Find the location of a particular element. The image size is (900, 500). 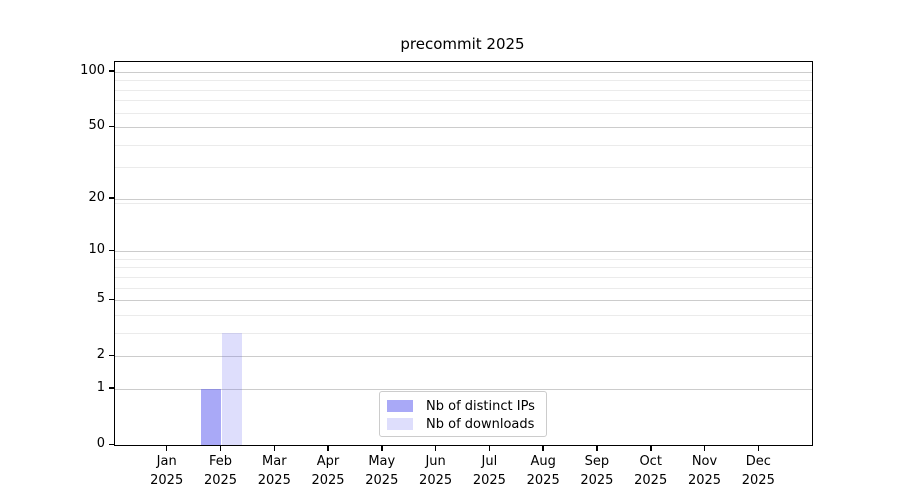

legend-label-downloads: Nb of downloads is located at coordinates (480, 424).